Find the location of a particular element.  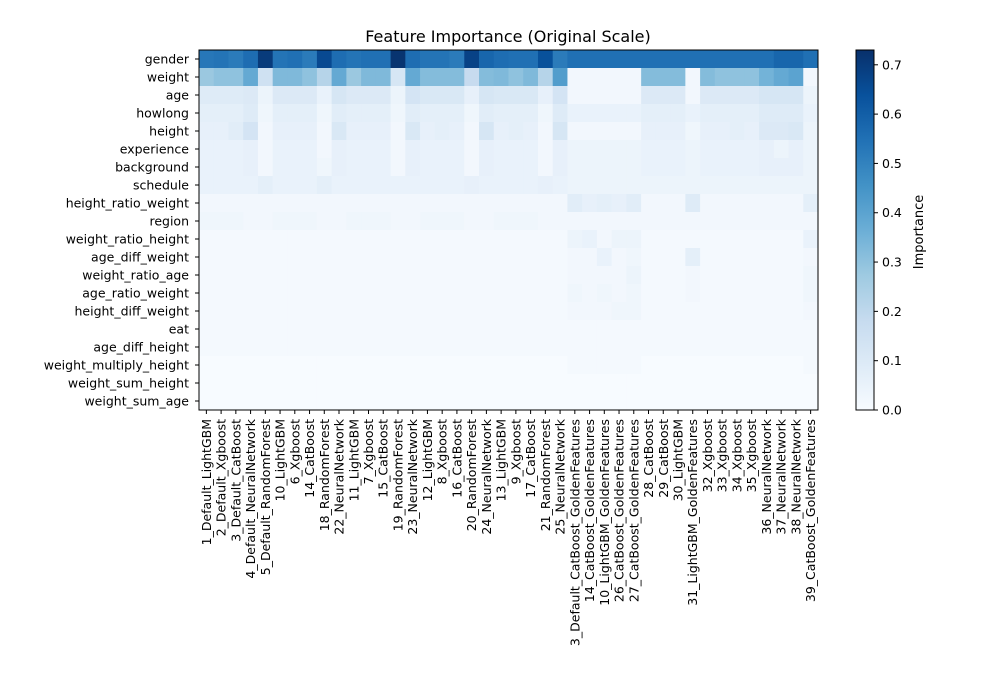

heatmap-cell-weight_sum_height-8_Xgboost is located at coordinates (442, 383).